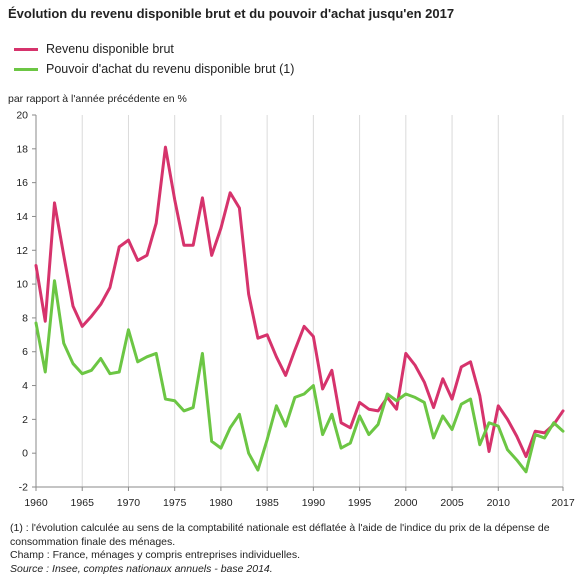  What do you see at coordinates (23, 488) in the screenshot?
I see `y-tick-label--2: -2` at bounding box center [23, 488].